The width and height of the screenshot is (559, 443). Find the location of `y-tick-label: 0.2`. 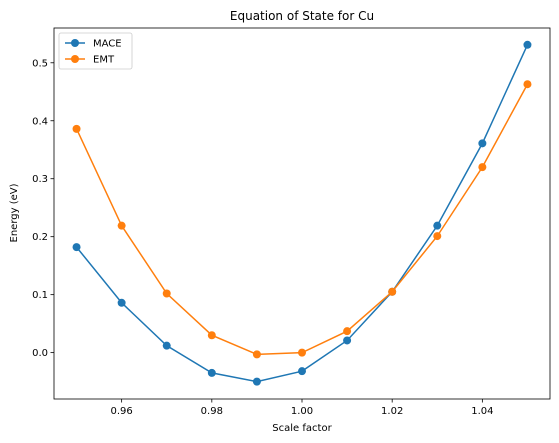

y-tick-label: 0.2 is located at coordinates (40, 237).